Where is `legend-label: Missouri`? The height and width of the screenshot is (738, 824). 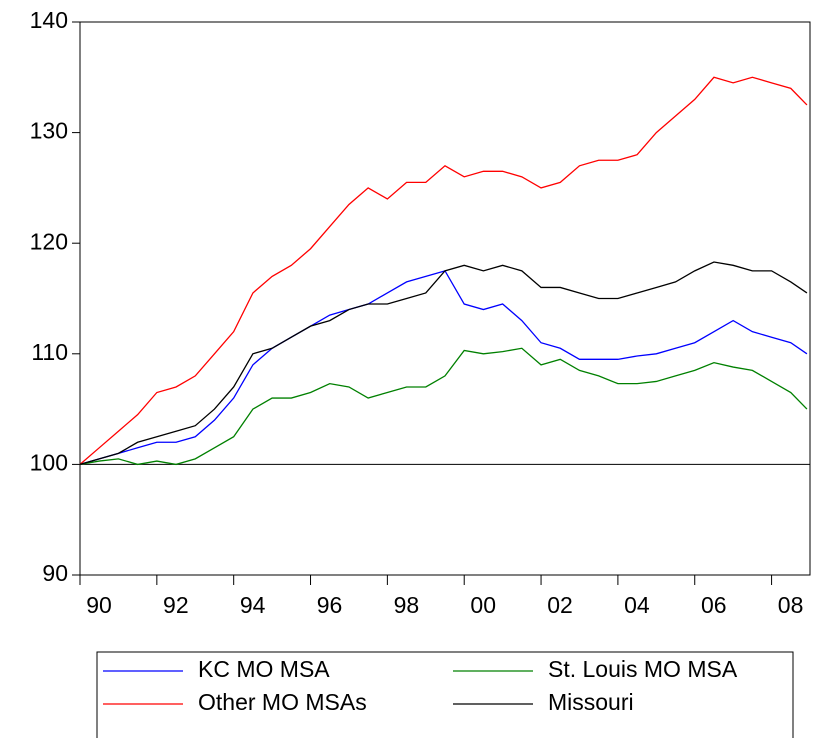
legend-label: Missouri is located at coordinates (591, 702).